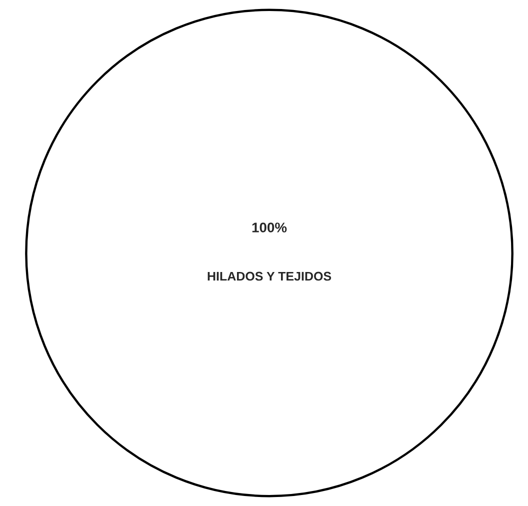 The height and width of the screenshot is (506, 528). Describe the element at coordinates (270, 276) in the screenshot. I see `slice-label: HILADOS Y TEJIDOS` at that location.